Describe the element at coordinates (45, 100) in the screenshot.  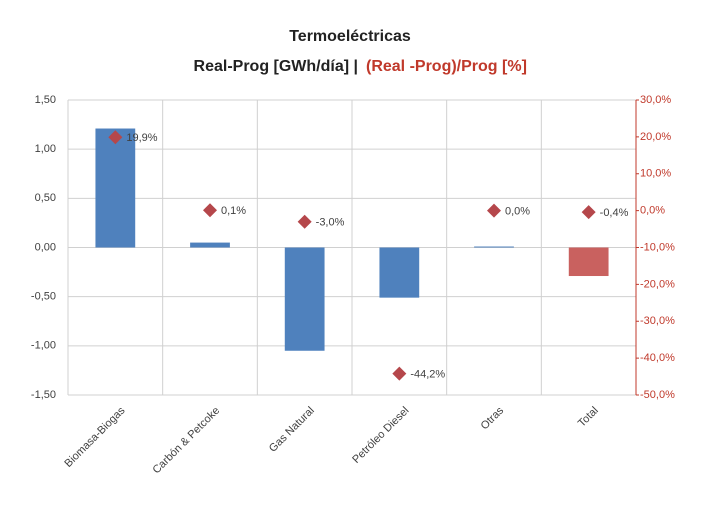
I see `y-tick-label: 1,50` at that location.